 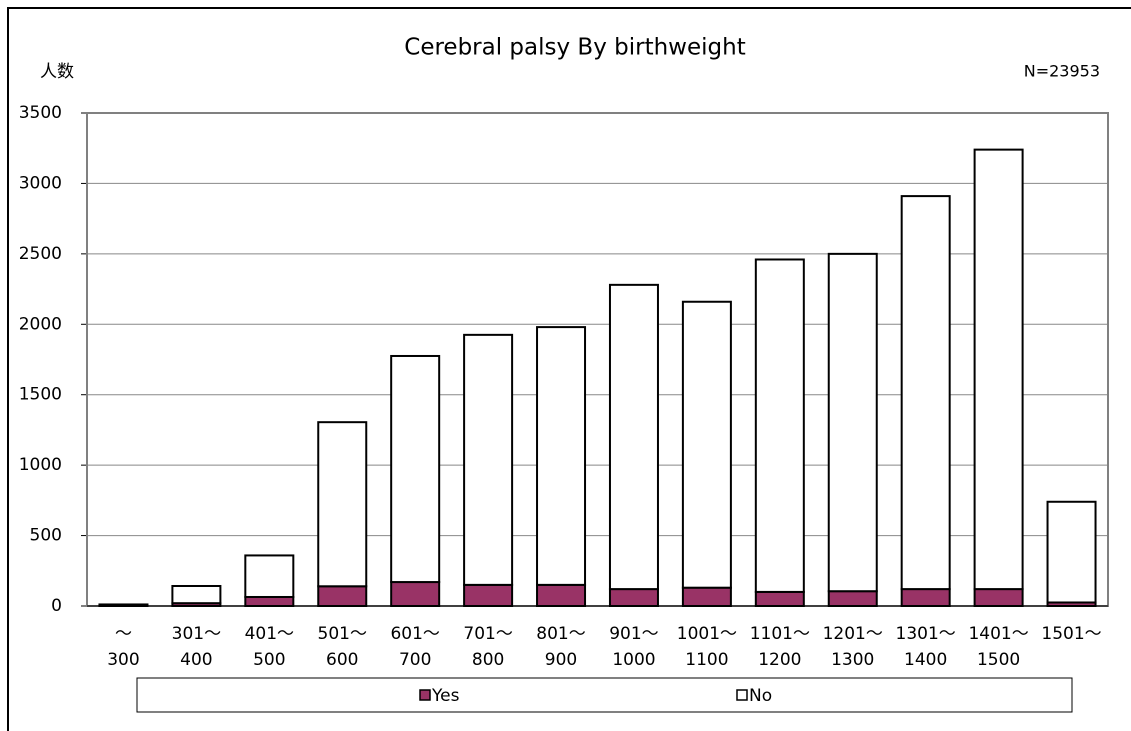 What do you see at coordinates (46, 536) in the screenshot?
I see `y-tick-label: 500` at bounding box center [46, 536].